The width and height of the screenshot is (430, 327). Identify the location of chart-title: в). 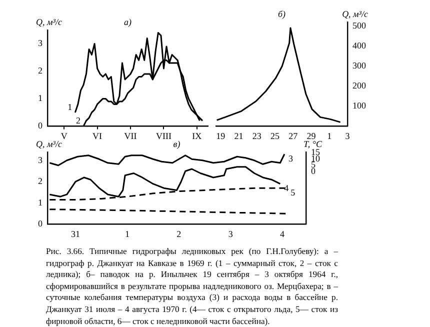
(176, 143).